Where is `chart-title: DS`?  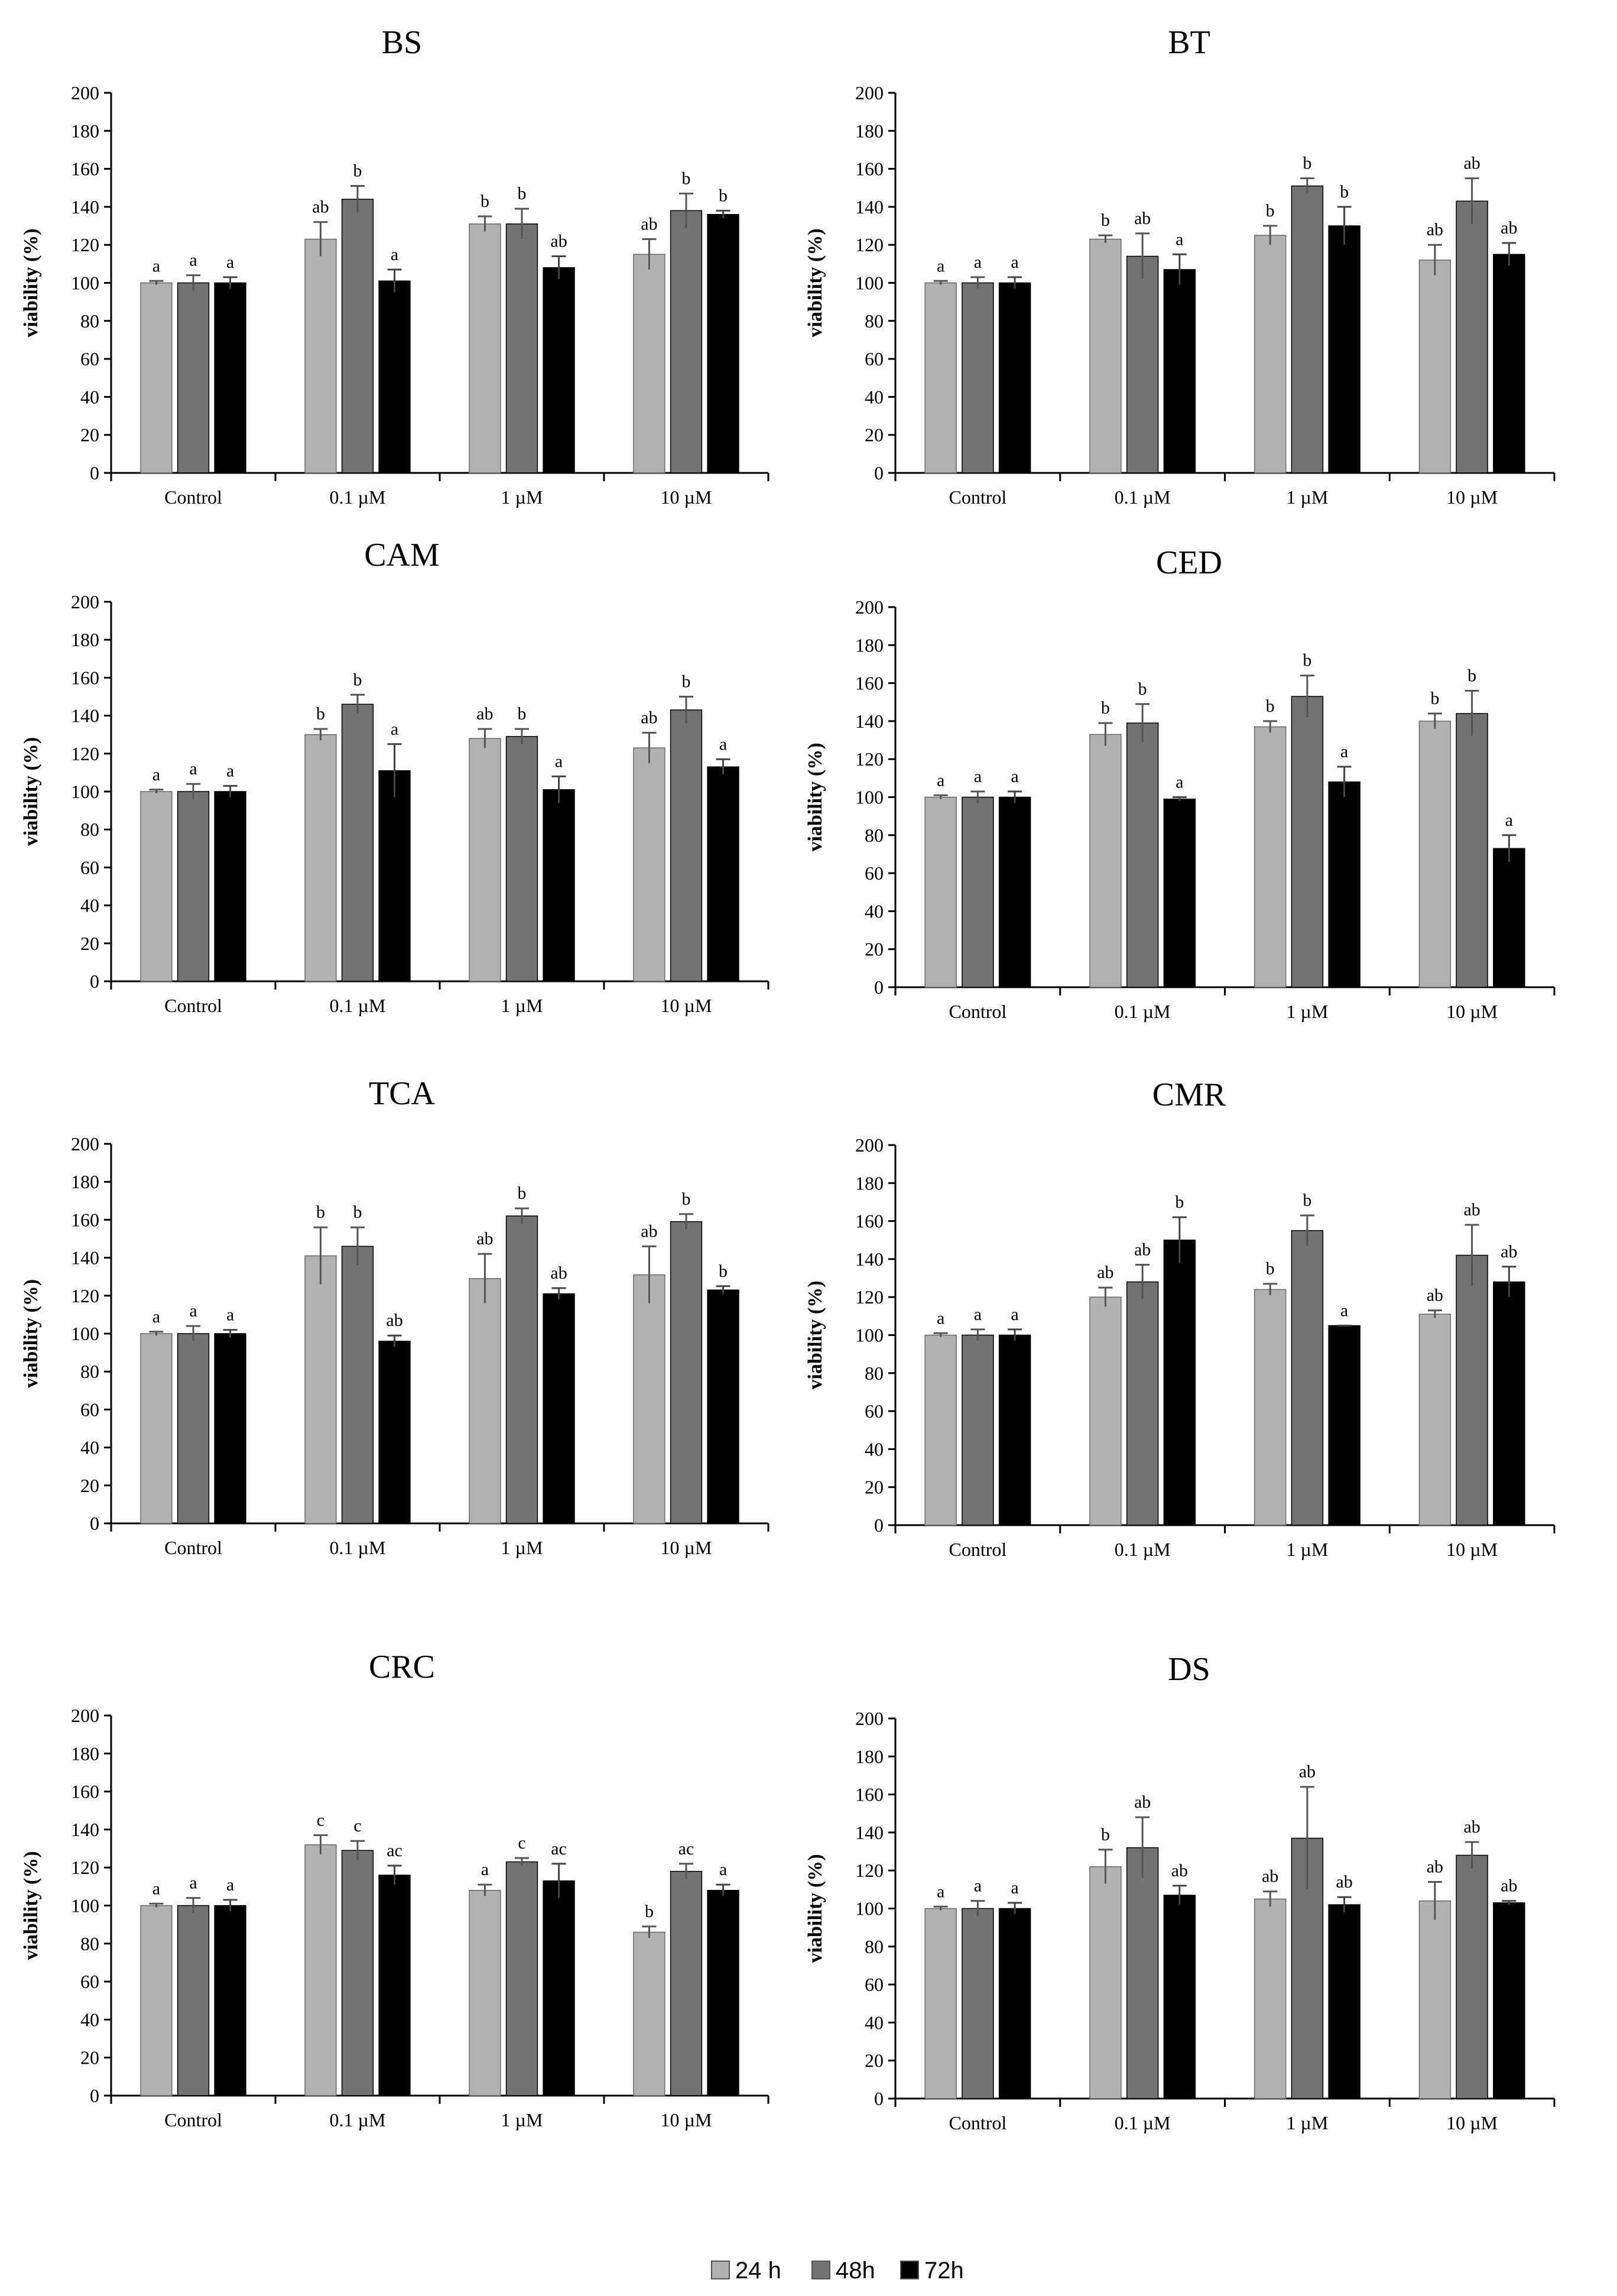
chart-title: DS is located at coordinates (1189, 1669).